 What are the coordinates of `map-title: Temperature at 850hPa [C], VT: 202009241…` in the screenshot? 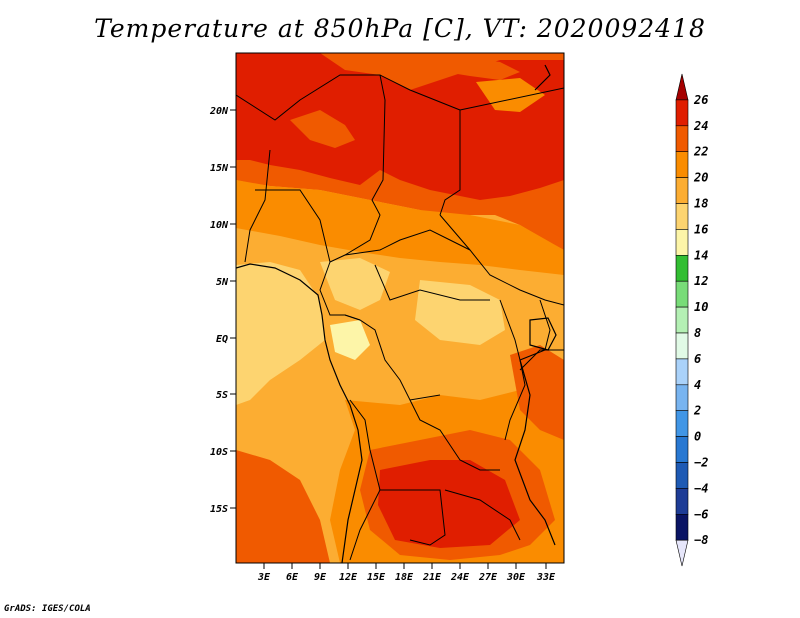 It's located at (400, 28).